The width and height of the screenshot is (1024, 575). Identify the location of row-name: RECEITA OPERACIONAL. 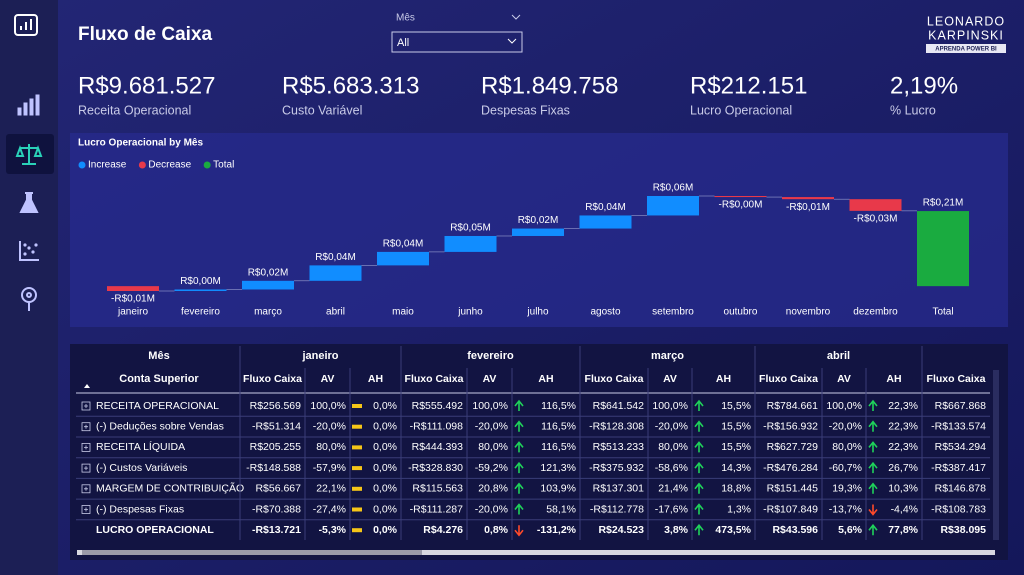
(157, 406).